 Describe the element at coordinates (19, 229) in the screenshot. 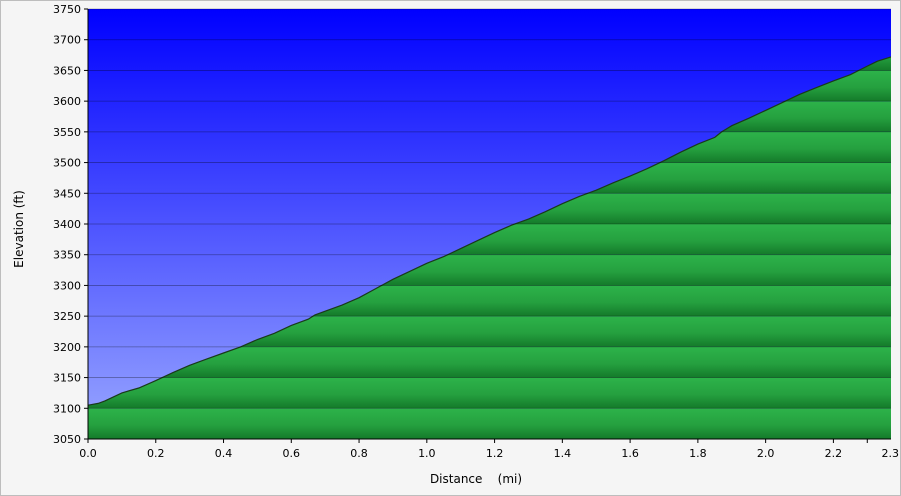

I see `y-axis-title: Elevation (ft)` at that location.